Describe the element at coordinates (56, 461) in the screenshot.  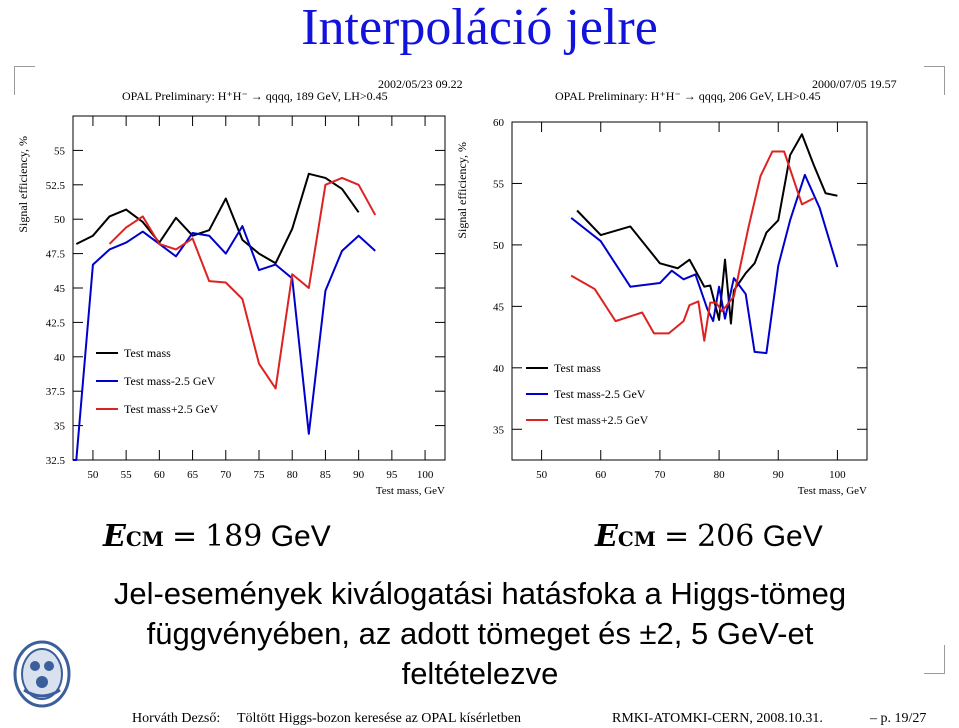
I see `y-tick-label: 32.5` at that location.